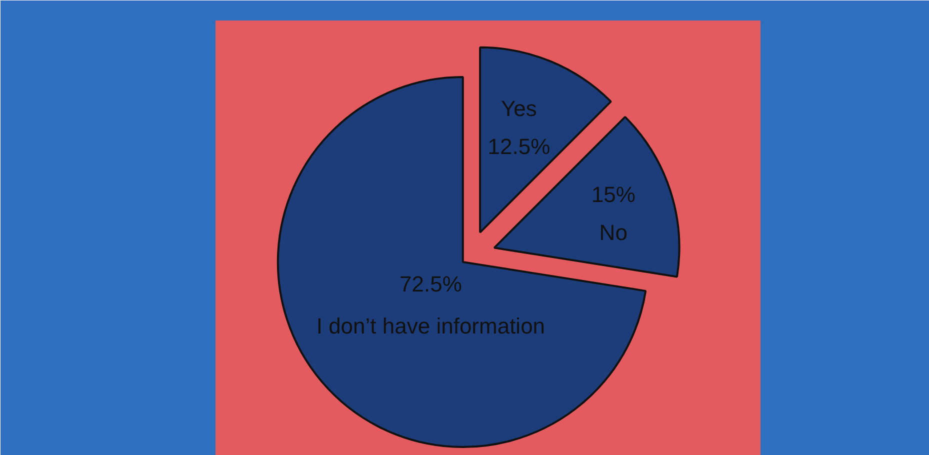 Image resolution: width=929 pixels, height=455 pixels. I want to click on data-label: 15%, so click(613, 194).